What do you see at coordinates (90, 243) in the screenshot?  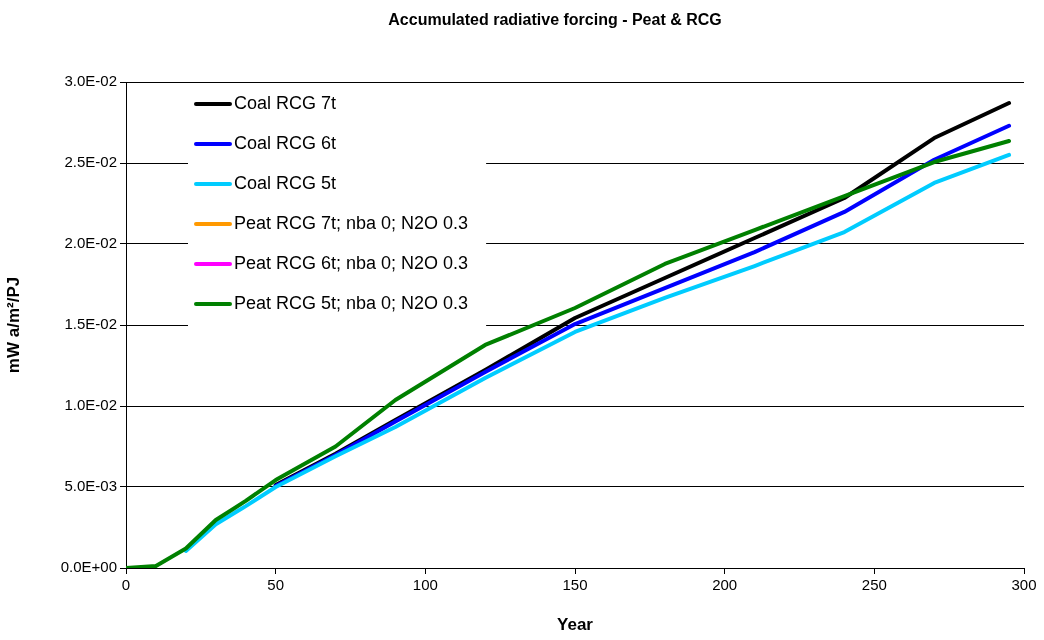 I see `y-tick-label: 2.0E-02` at bounding box center [90, 243].